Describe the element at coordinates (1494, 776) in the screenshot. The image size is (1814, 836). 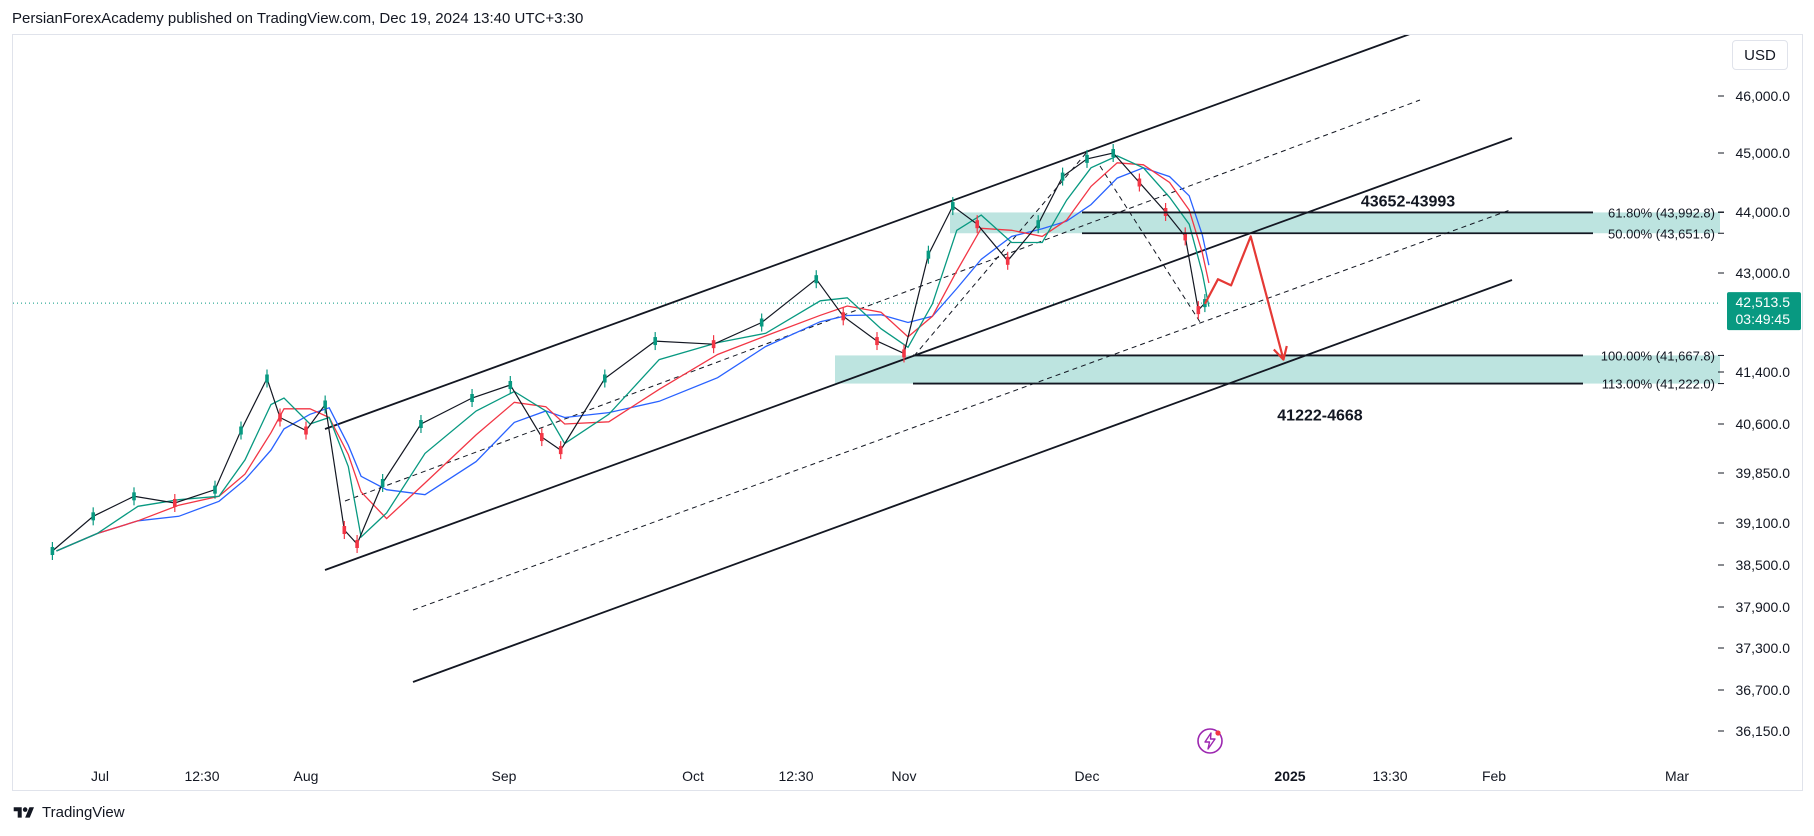
I see `x-tick-label: Feb` at that location.